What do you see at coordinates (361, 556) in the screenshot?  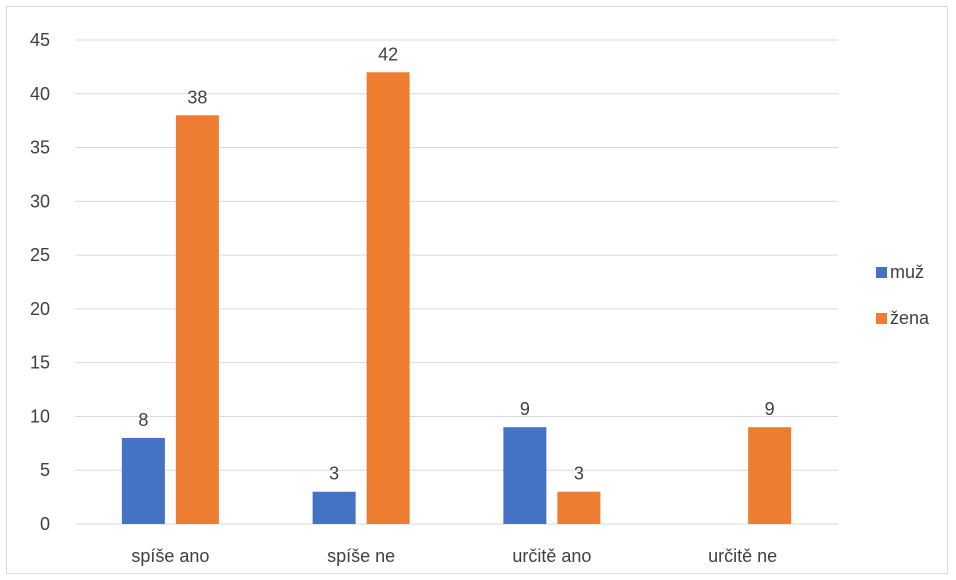 I see `x-tick-label: spíše ne` at bounding box center [361, 556].